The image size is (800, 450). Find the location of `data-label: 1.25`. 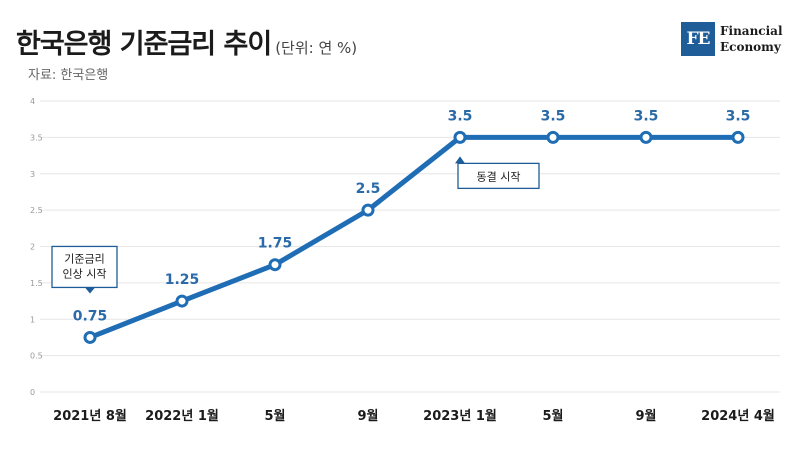

data-label: 1.25 is located at coordinates (182, 280).